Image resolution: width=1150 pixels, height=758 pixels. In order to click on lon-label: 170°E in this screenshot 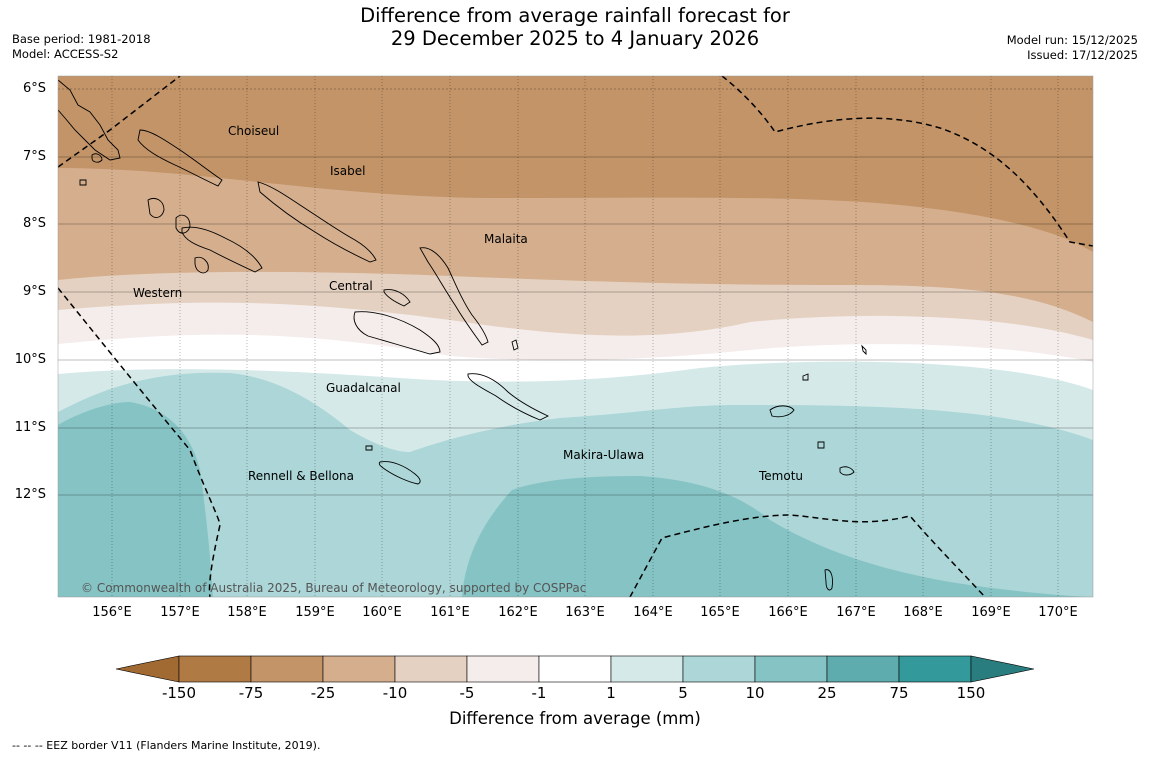, I will do `click(1058, 612)`.